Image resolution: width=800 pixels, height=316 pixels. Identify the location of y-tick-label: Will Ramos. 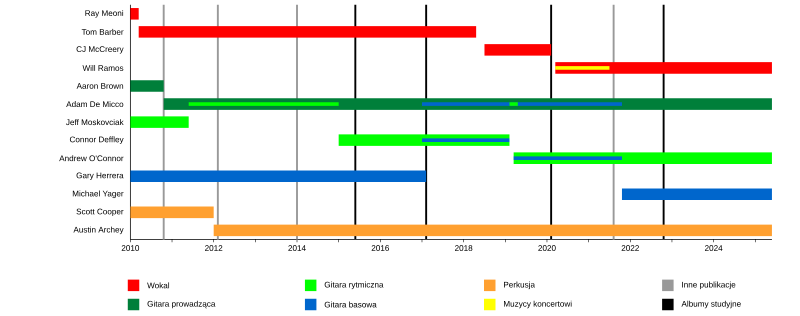
(103, 67).